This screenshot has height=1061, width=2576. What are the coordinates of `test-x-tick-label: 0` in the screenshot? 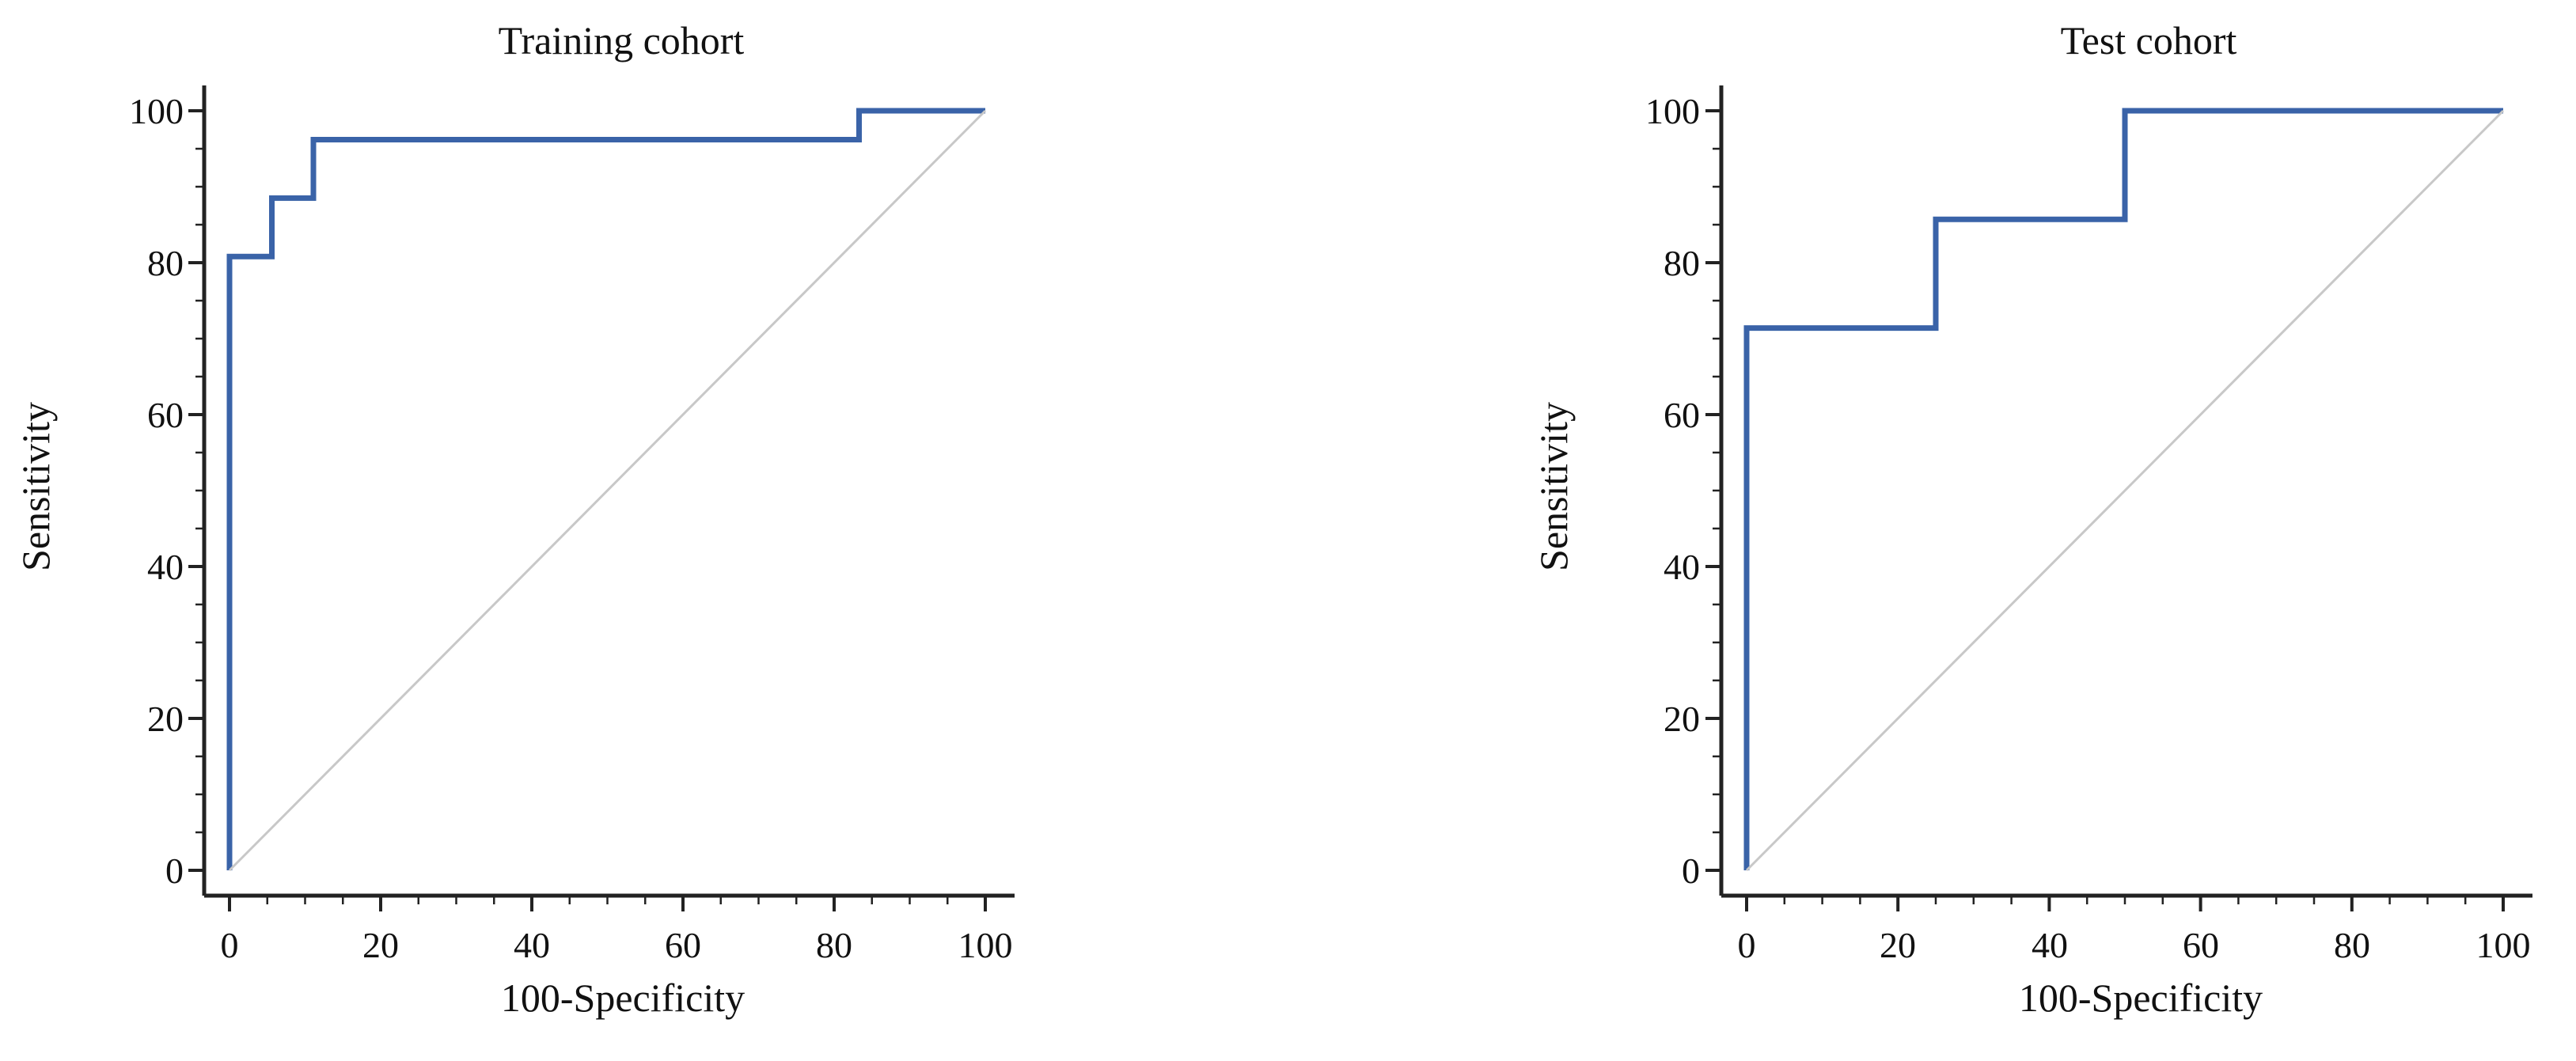 It's located at (1747, 945).